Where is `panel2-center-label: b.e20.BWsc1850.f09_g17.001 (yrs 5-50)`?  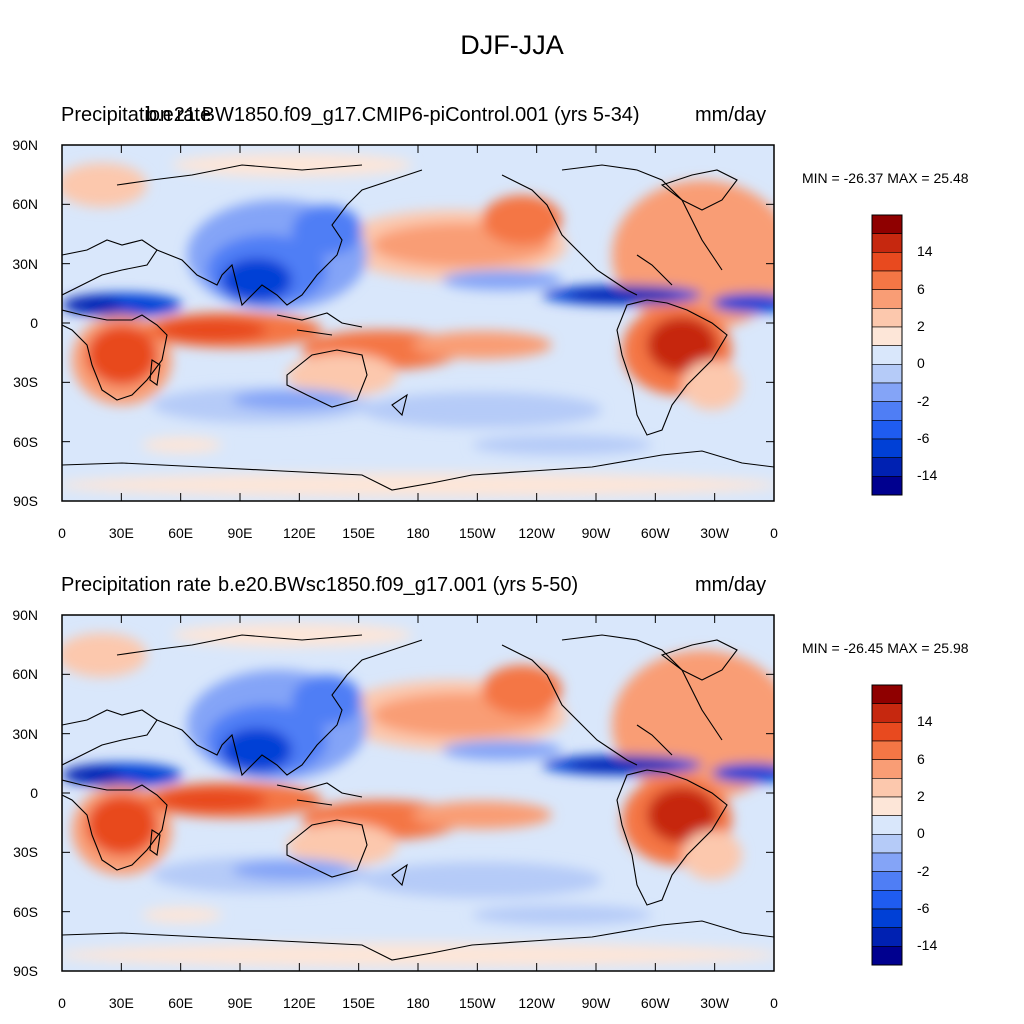
panel2-center-label: b.e20.BWsc1850.f09_g17.001 (yrs 5-50) is located at coordinates (398, 585).